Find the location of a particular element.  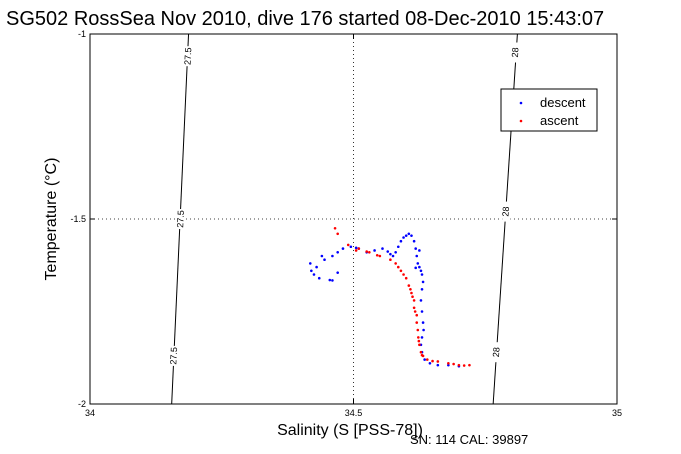

y-tick-label-neg1: -1 is located at coordinates (82, 34).